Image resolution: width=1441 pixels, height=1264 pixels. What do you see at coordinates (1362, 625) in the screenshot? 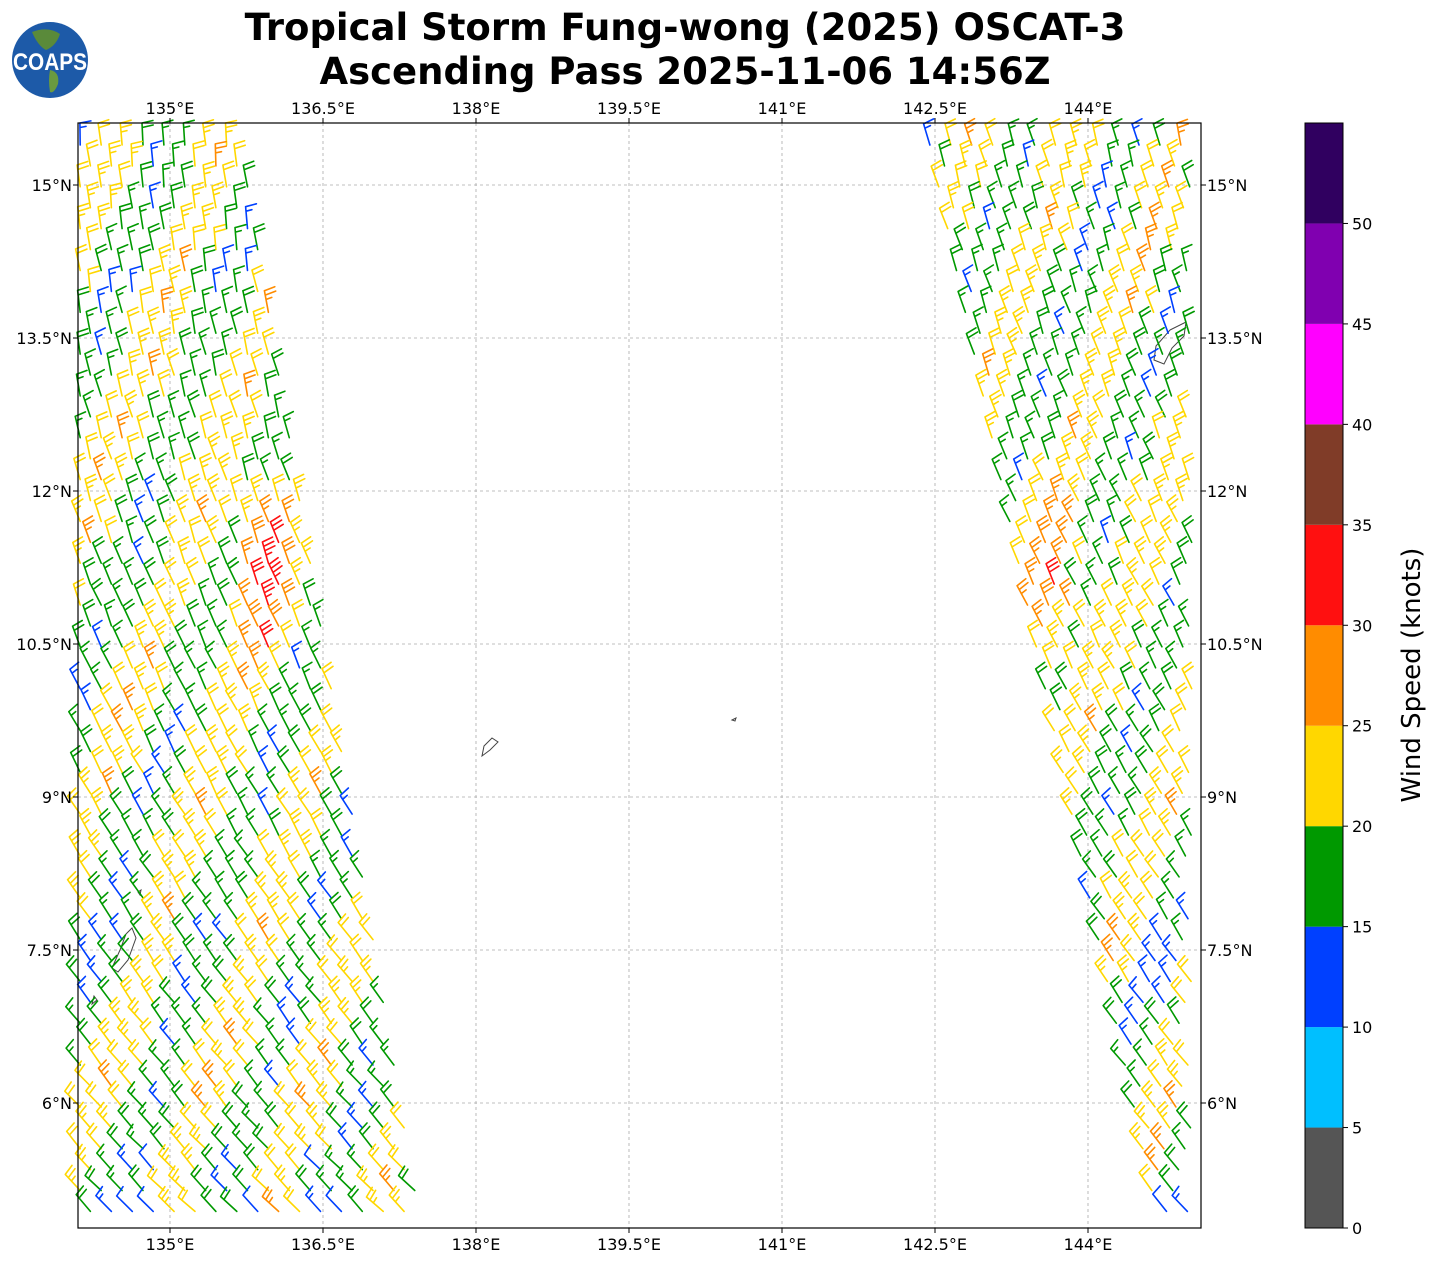
I see `colorbar-tick-label: 30` at bounding box center [1362, 625].